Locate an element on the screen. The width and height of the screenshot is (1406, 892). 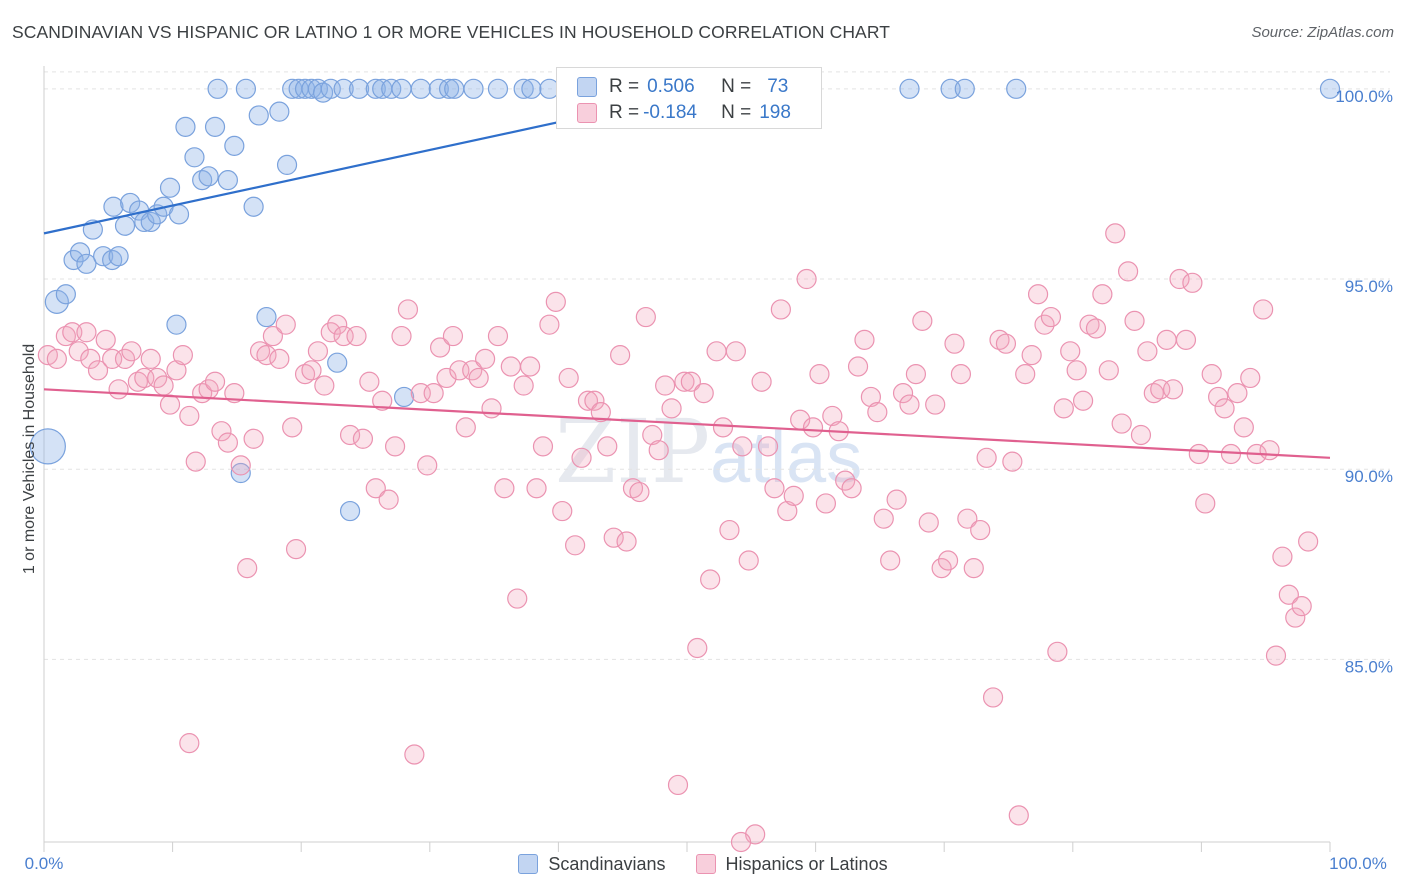
legend-item-scandinavians: Scandinavians is located at coordinates (592, 864).